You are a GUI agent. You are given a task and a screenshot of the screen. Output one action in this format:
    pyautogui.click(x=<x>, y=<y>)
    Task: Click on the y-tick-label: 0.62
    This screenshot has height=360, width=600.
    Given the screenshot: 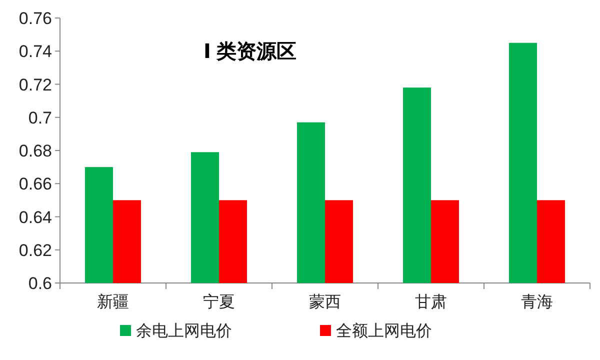 What is the action you would take?
    pyautogui.click(x=35, y=250)
    